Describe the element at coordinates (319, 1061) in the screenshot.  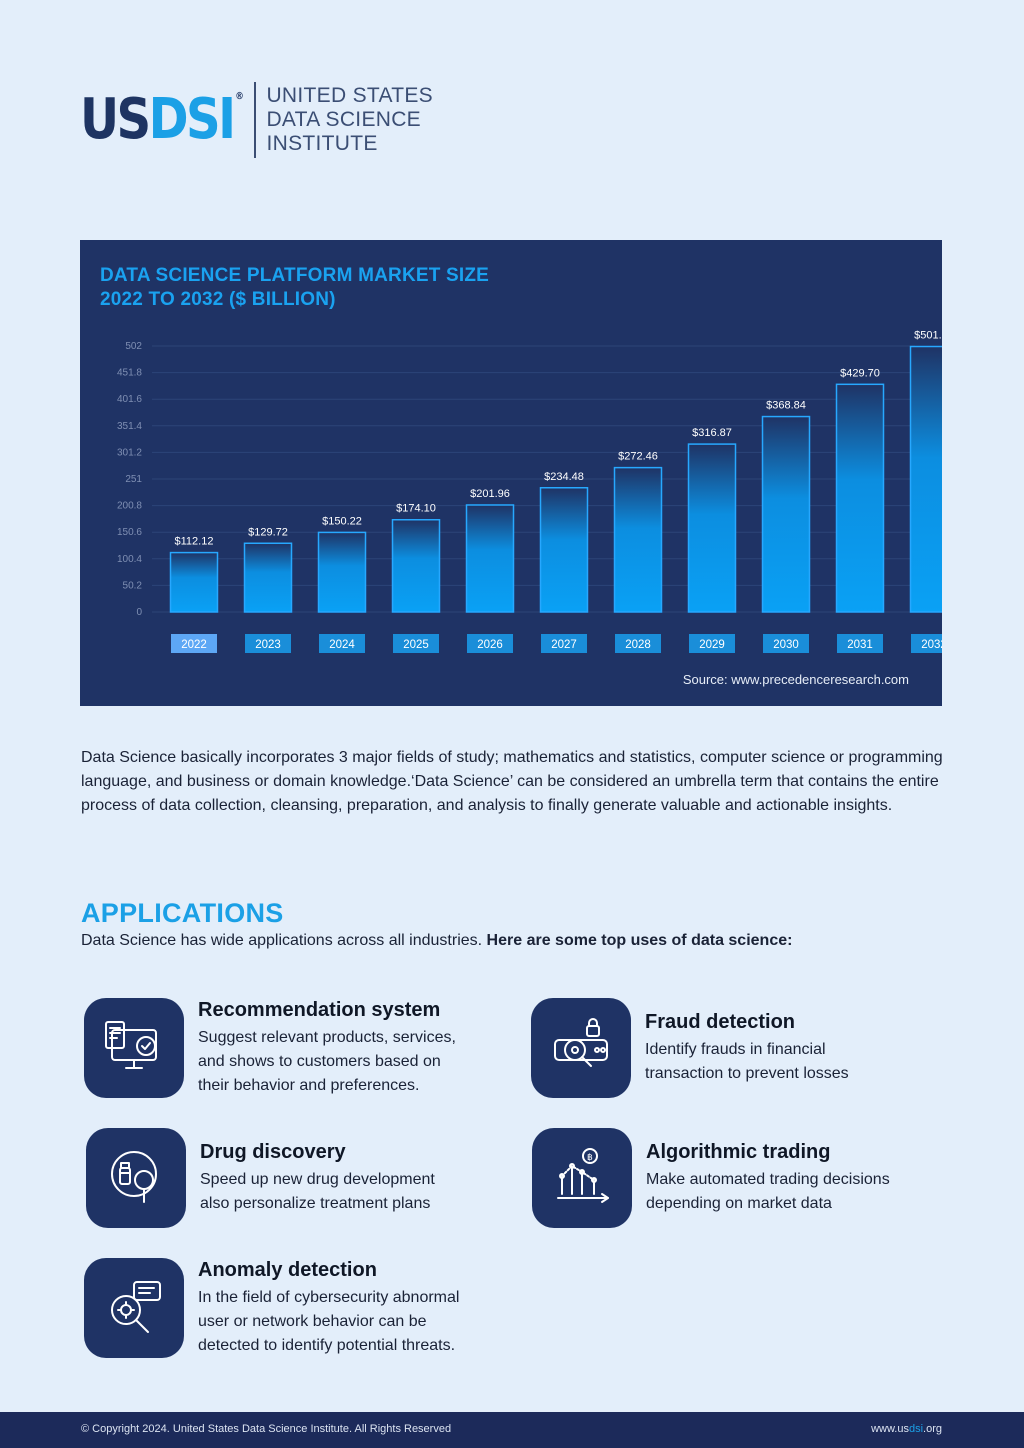
I see `app-desc-line: and shows to customers based on` at that location.